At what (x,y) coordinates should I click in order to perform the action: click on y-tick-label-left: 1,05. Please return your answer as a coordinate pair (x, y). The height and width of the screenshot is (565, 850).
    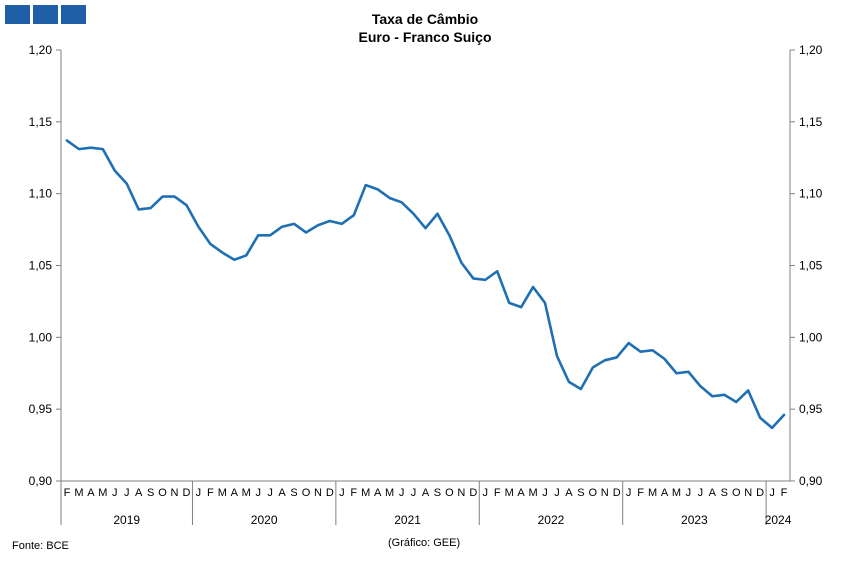
    Looking at the image, I should click on (41, 266).